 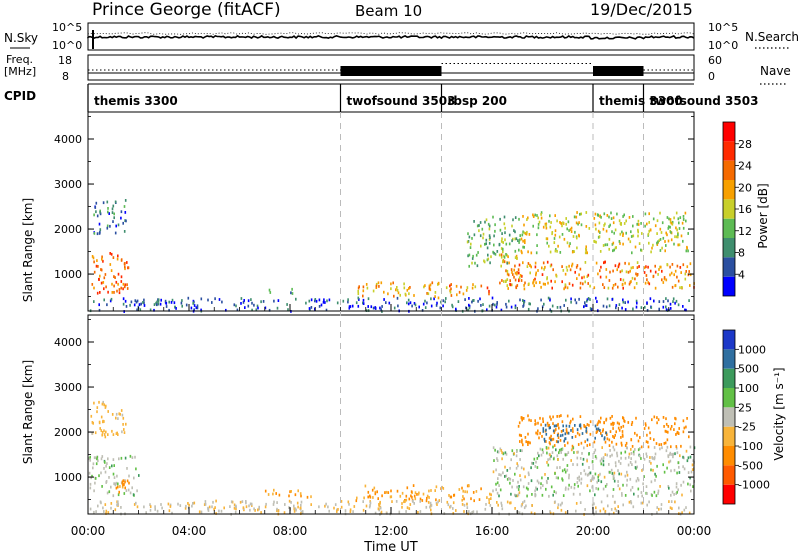 What do you see at coordinates (741, 253) in the screenshot?
I see `colorbar-tick-label: 8` at bounding box center [741, 253].